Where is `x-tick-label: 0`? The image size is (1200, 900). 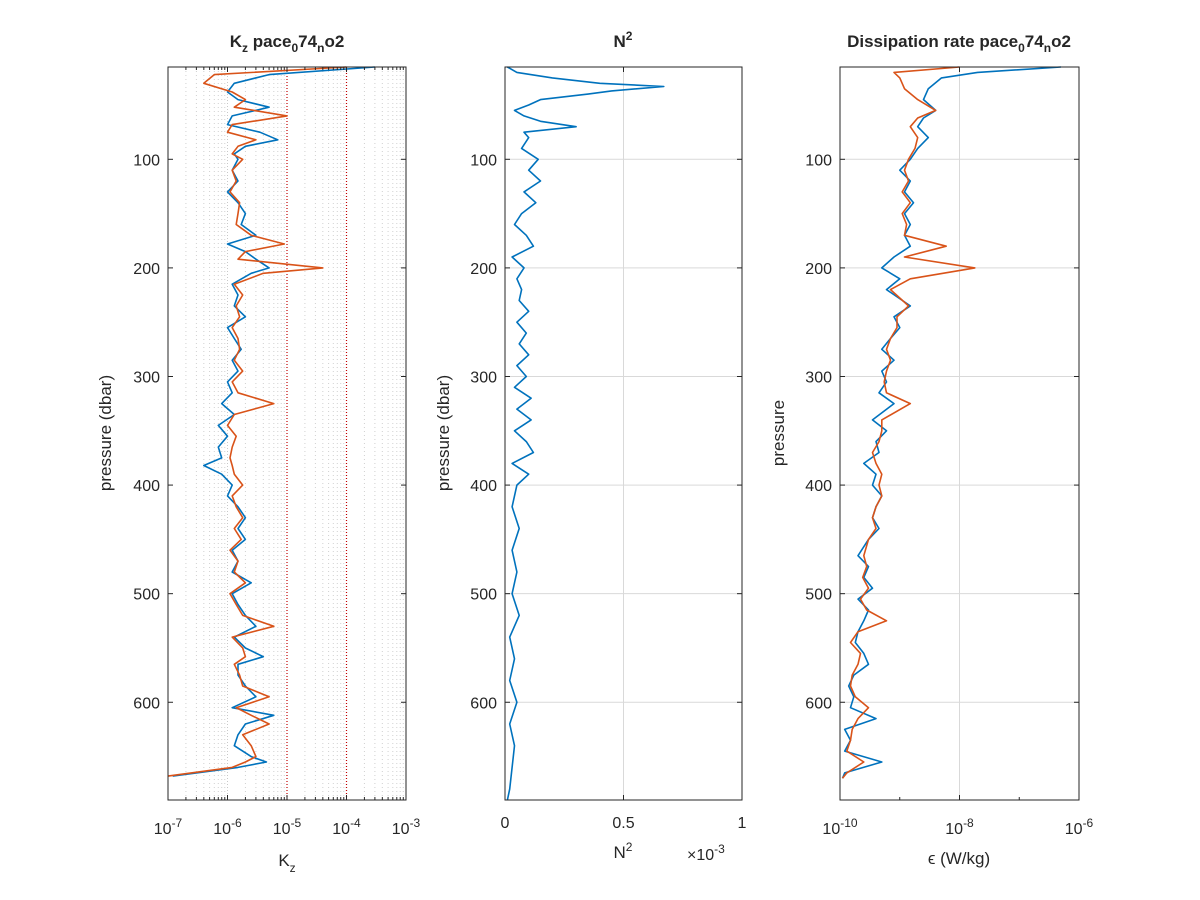
x-tick-label: 0 is located at coordinates (505, 823).